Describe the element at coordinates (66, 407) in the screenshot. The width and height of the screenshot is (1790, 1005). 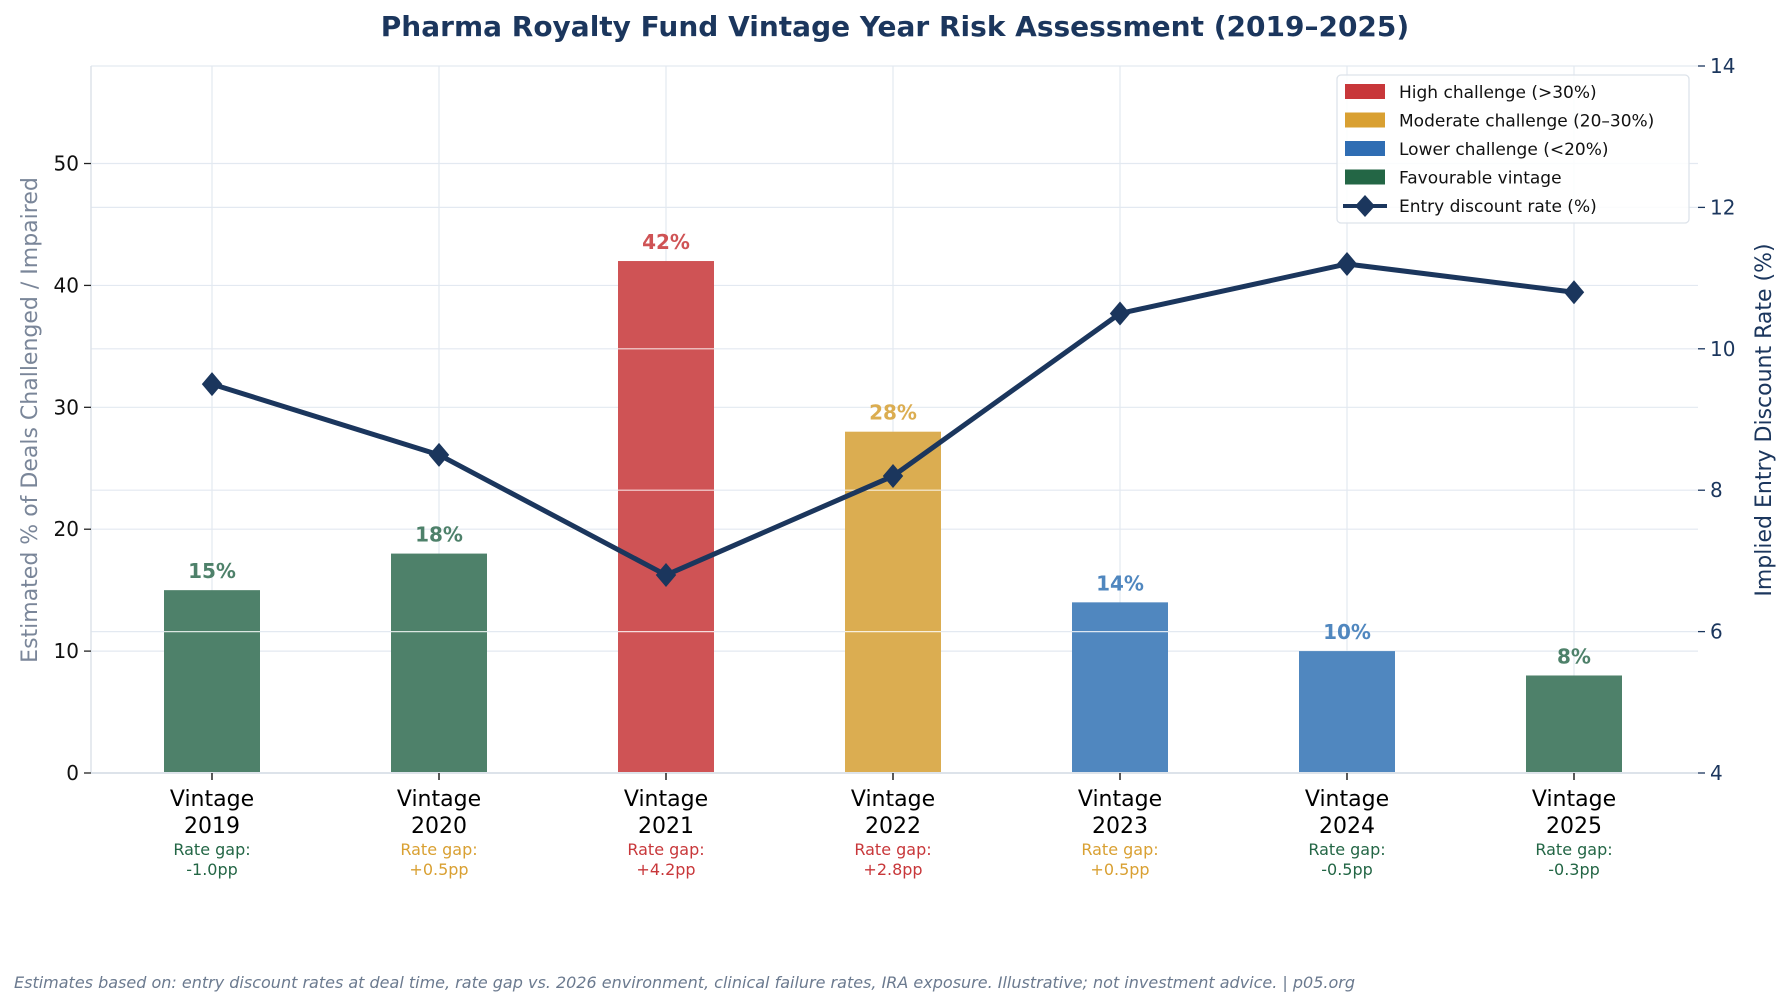
I see `y-tick-label: 30` at that location.